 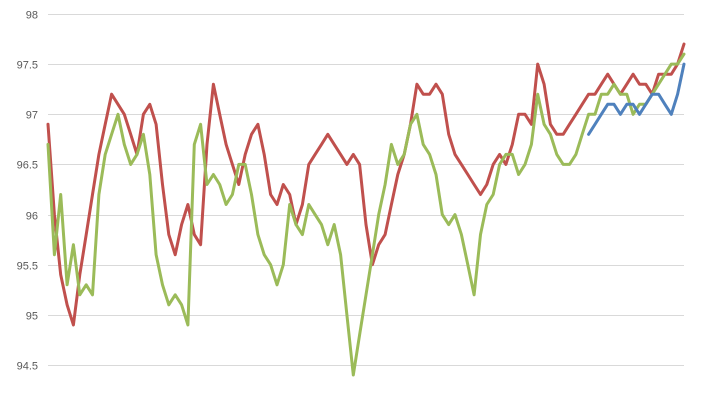 What do you see at coordinates (27, 367) in the screenshot?
I see `y-tick-label: 94.5` at bounding box center [27, 367].